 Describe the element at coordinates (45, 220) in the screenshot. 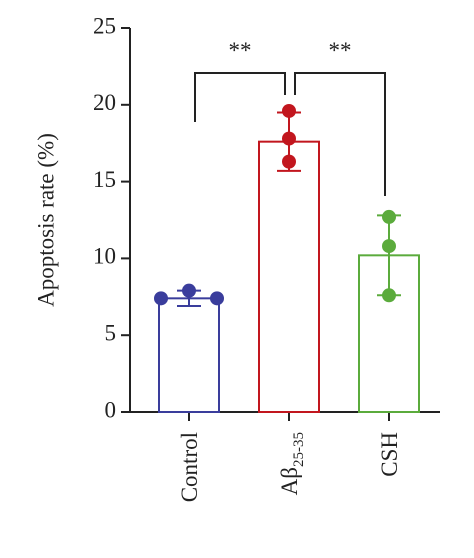

I see `y-axis-label: Apoptosis rate (%)` at that location.